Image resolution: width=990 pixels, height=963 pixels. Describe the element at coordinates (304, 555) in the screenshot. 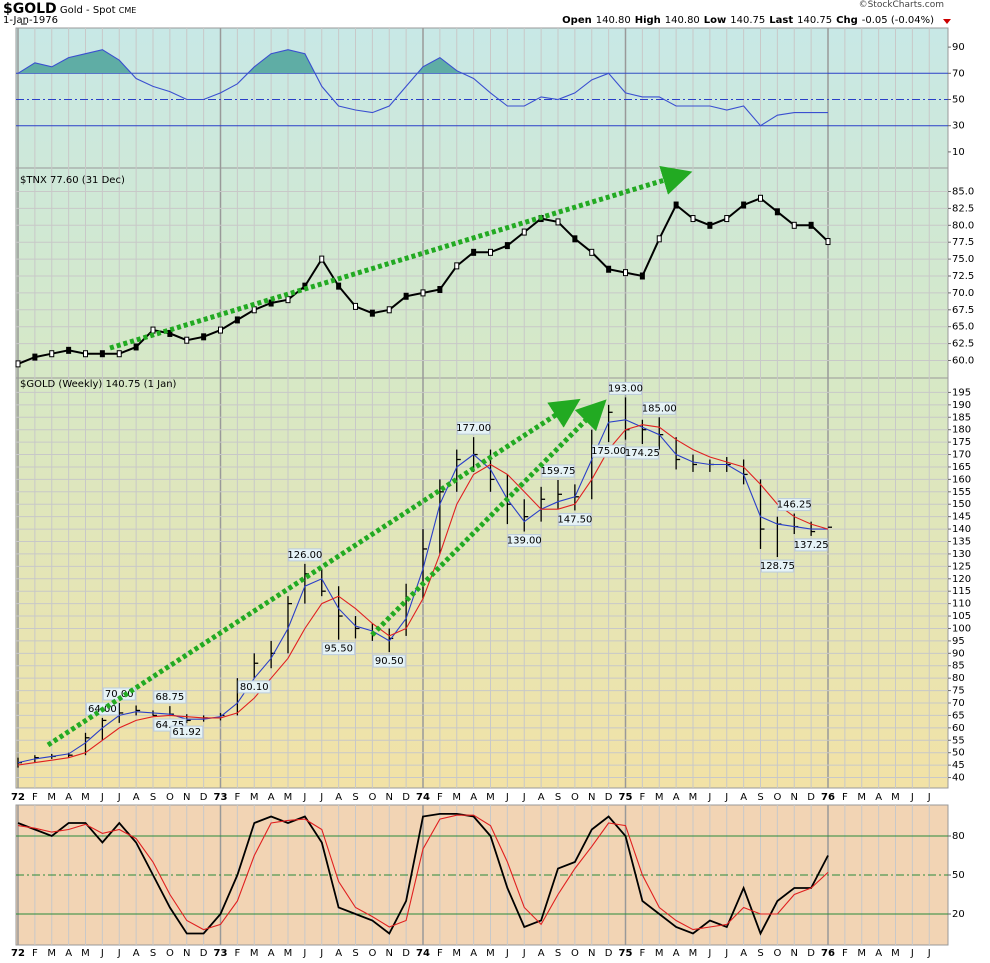

I see `annotation-label: 126.00` at that location.